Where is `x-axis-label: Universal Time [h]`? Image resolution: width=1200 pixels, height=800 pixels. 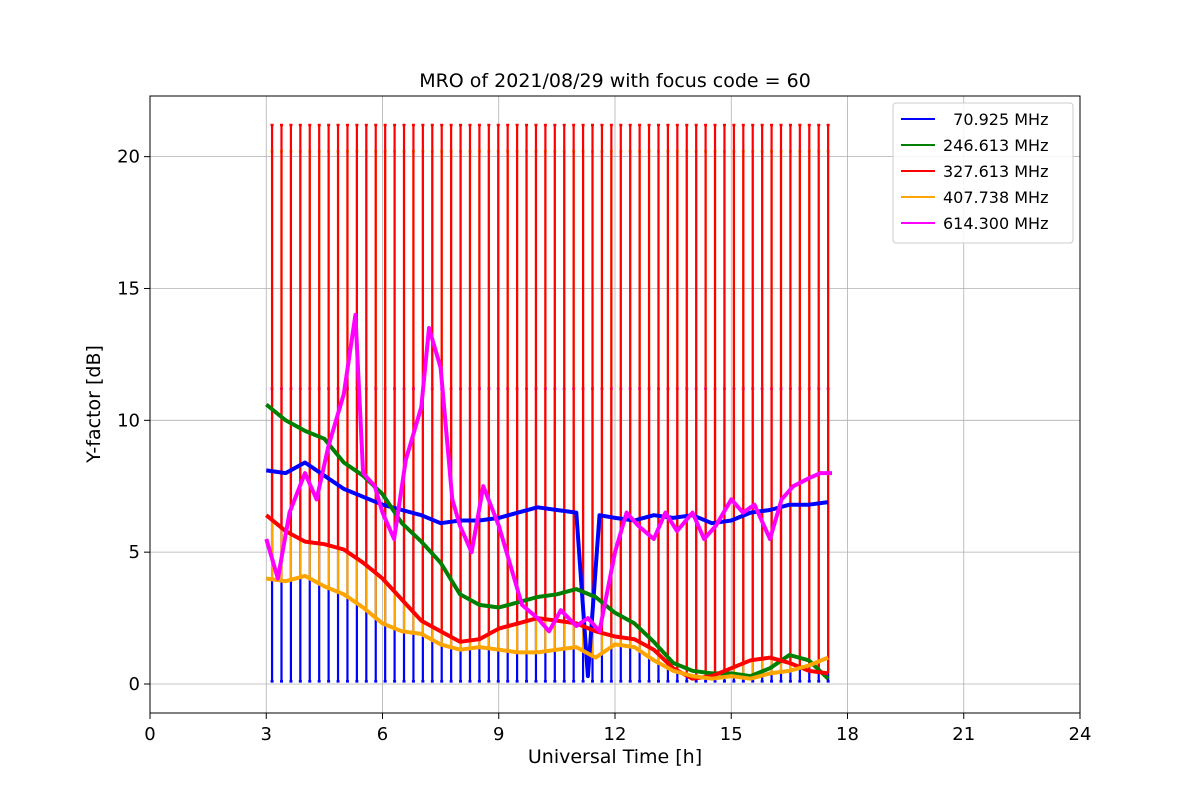 x-axis-label: Universal Time [h] is located at coordinates (615, 757).